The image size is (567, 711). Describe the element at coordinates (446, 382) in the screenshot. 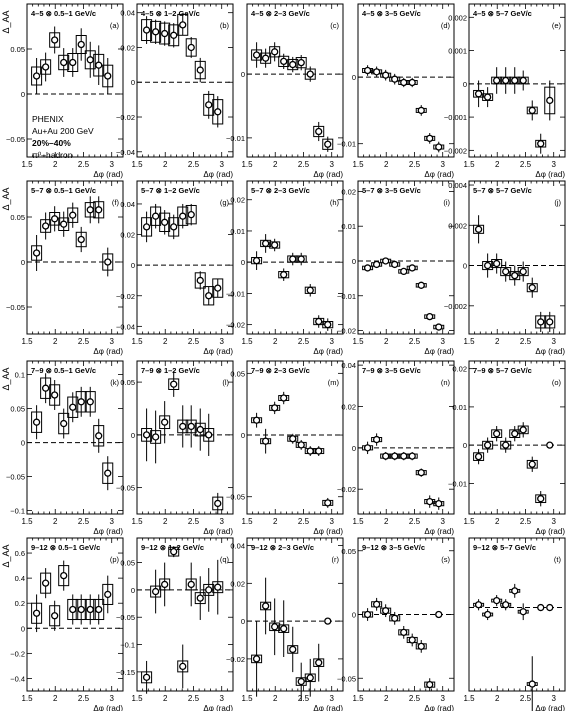

I see `panel-tag: (n)` at that location.